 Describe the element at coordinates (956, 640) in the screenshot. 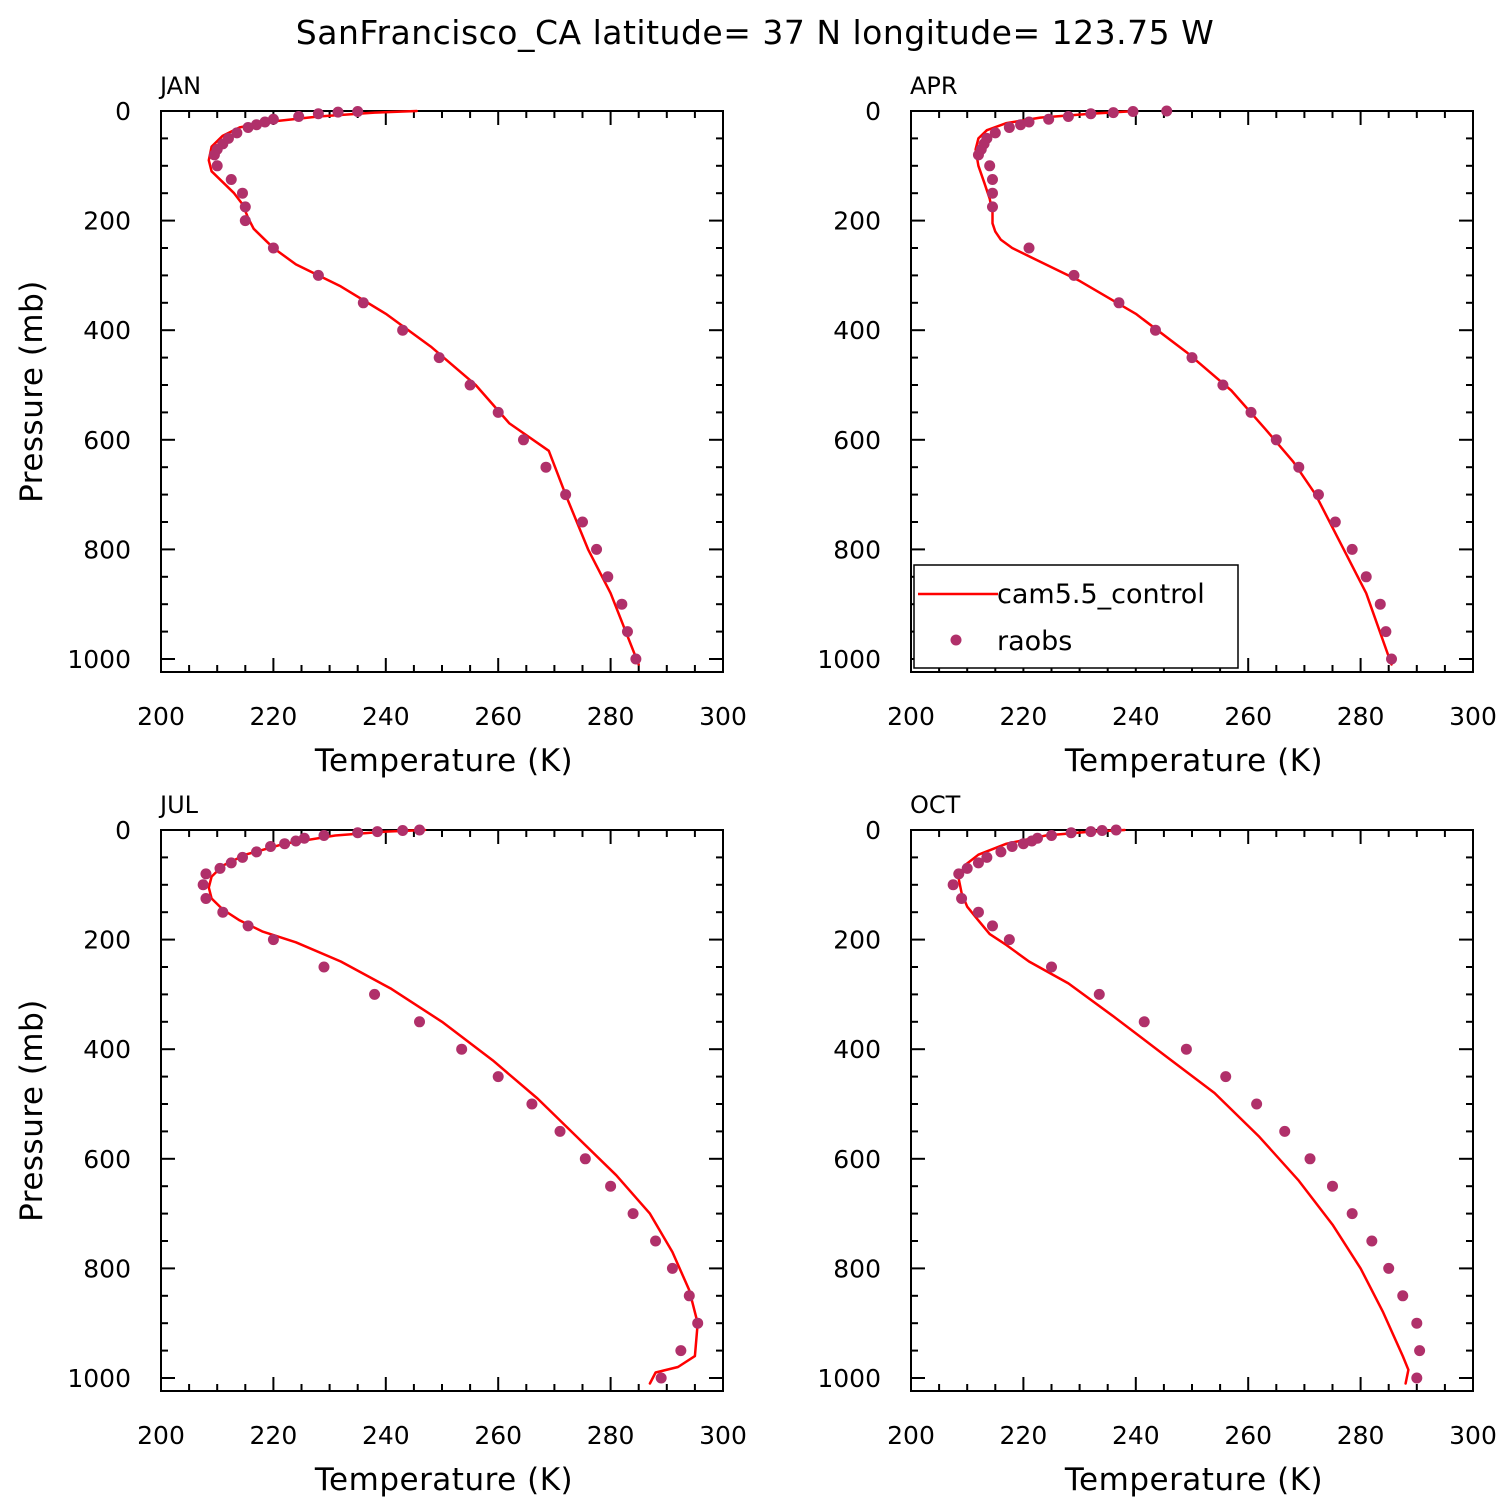

I see `legend-marker-swatch` at that location.